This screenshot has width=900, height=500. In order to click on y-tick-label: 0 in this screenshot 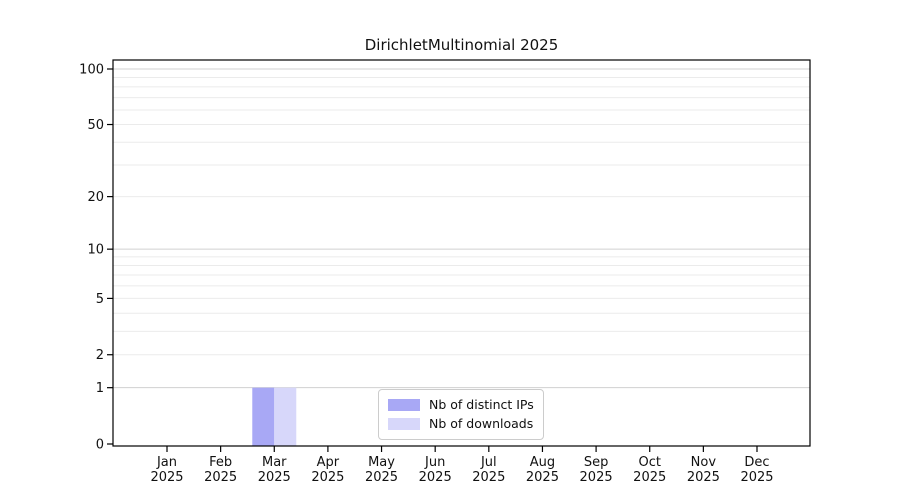, I will do `click(100, 445)`.